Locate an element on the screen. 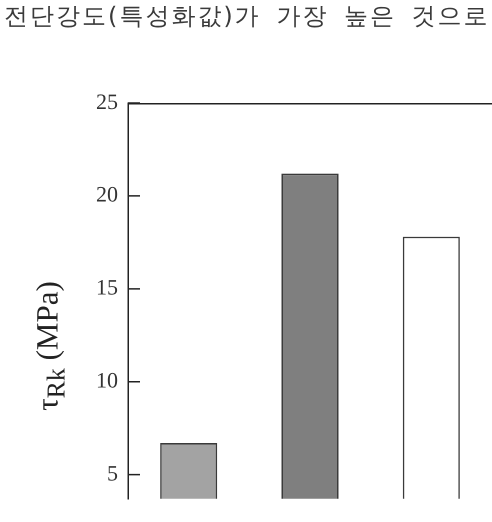  y-tick-label: 15 is located at coordinates (107, 287).